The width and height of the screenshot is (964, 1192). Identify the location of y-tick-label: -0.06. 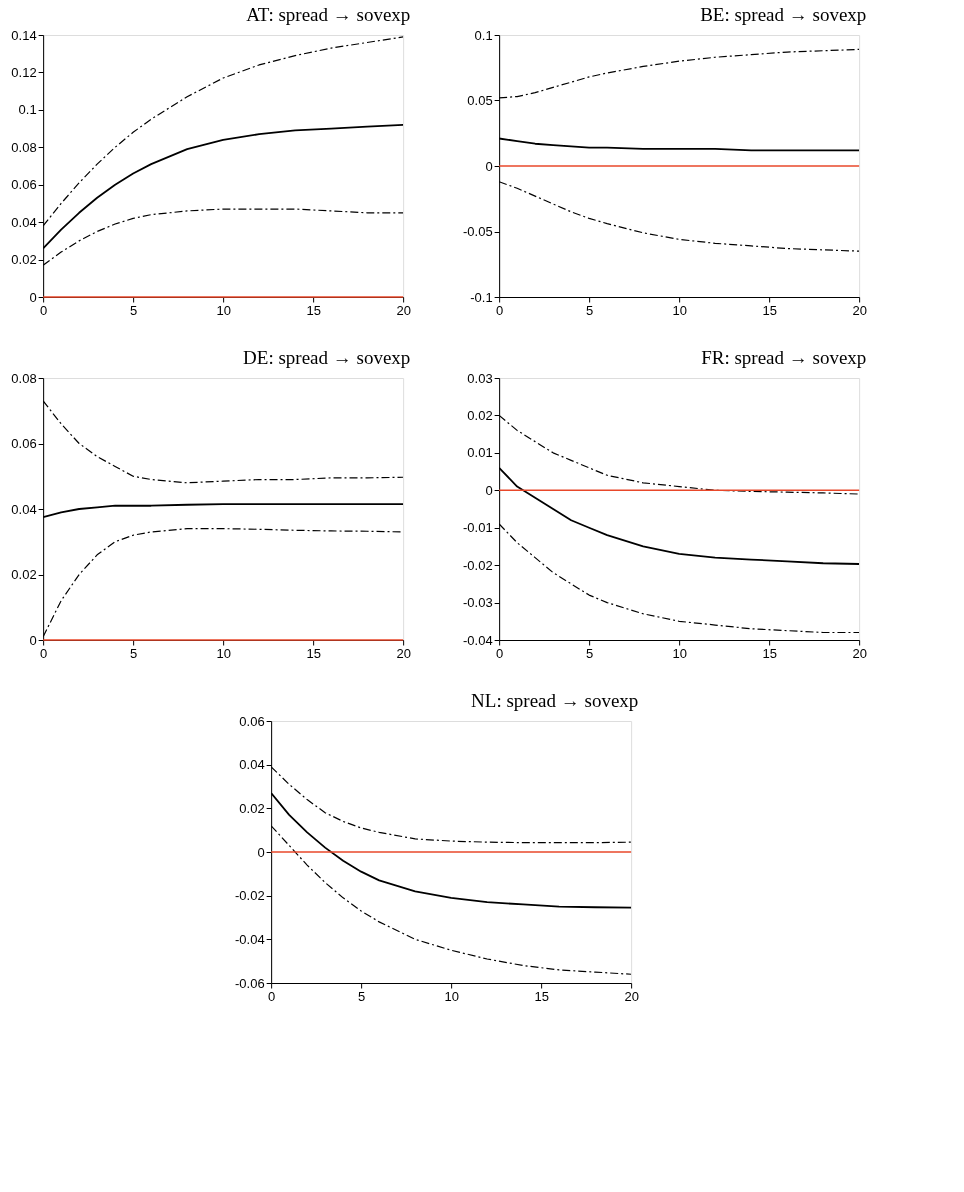
(249, 983).